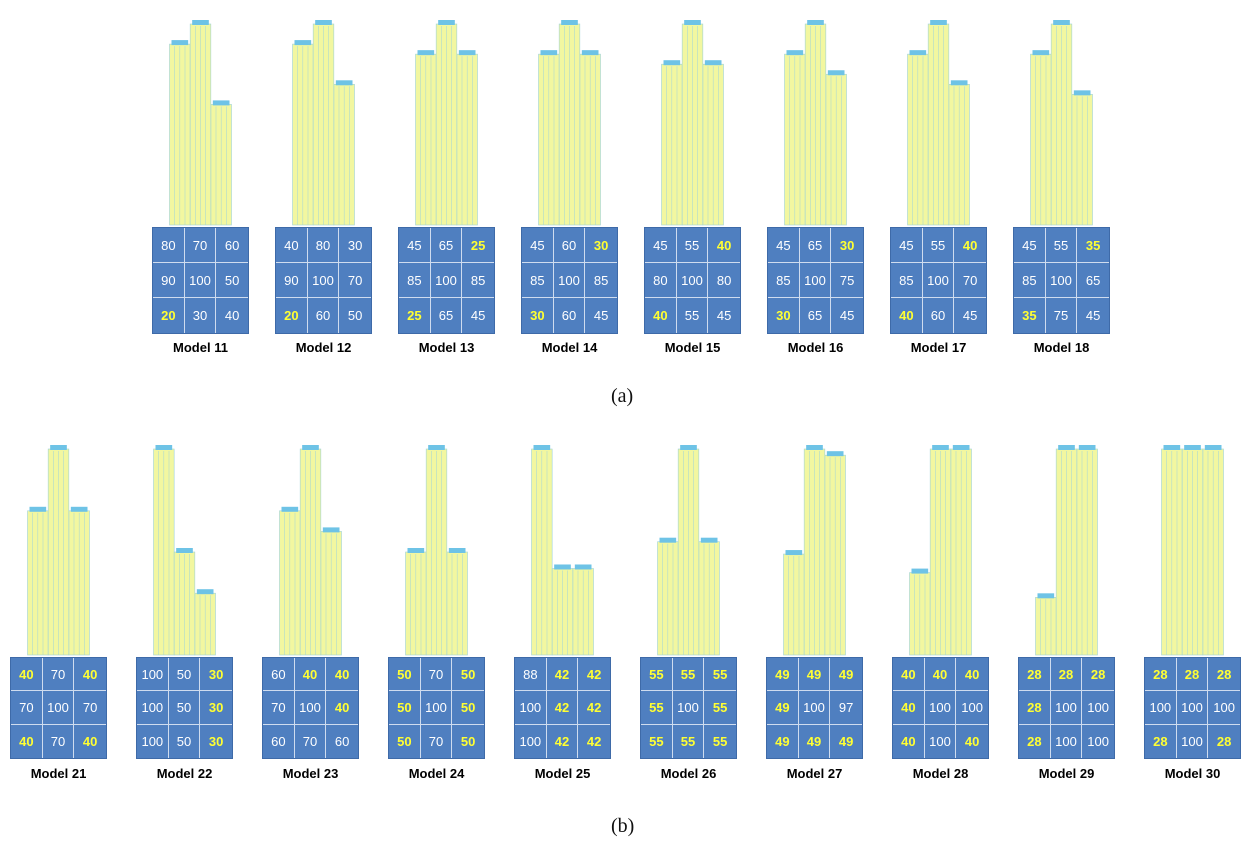 The image size is (1249, 843). What do you see at coordinates (692, 280) in the screenshot?
I see `height-grid: 45 55 40 80 100 80 40 55 45` at bounding box center [692, 280].